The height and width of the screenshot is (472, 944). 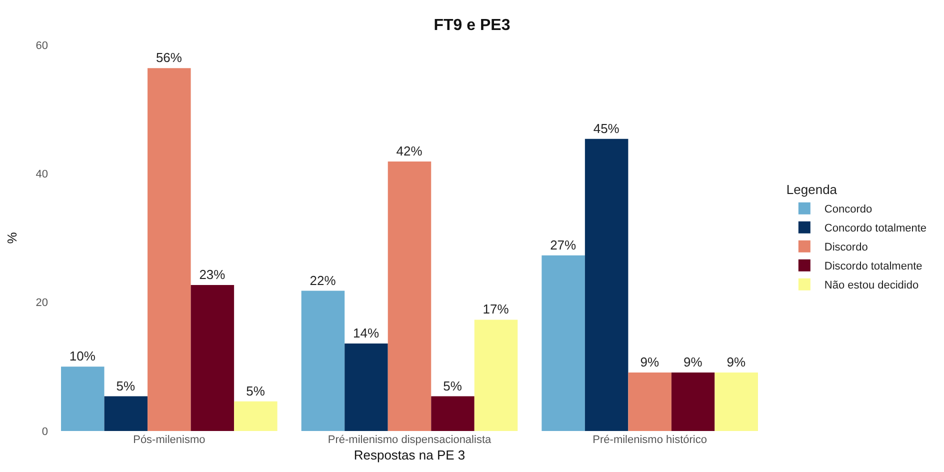 I want to click on y-axis-title: %, so click(x=12, y=238).